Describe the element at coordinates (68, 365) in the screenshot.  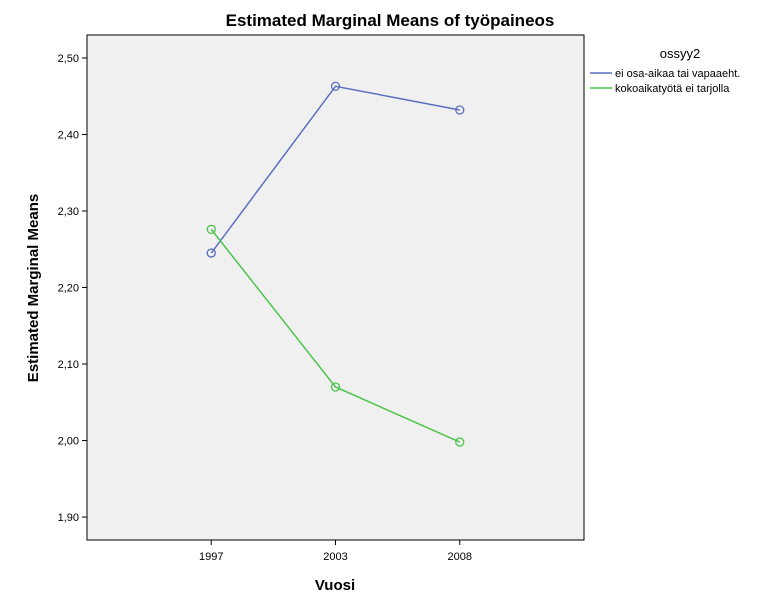
I see `y-tick-label: 2,10` at that location.